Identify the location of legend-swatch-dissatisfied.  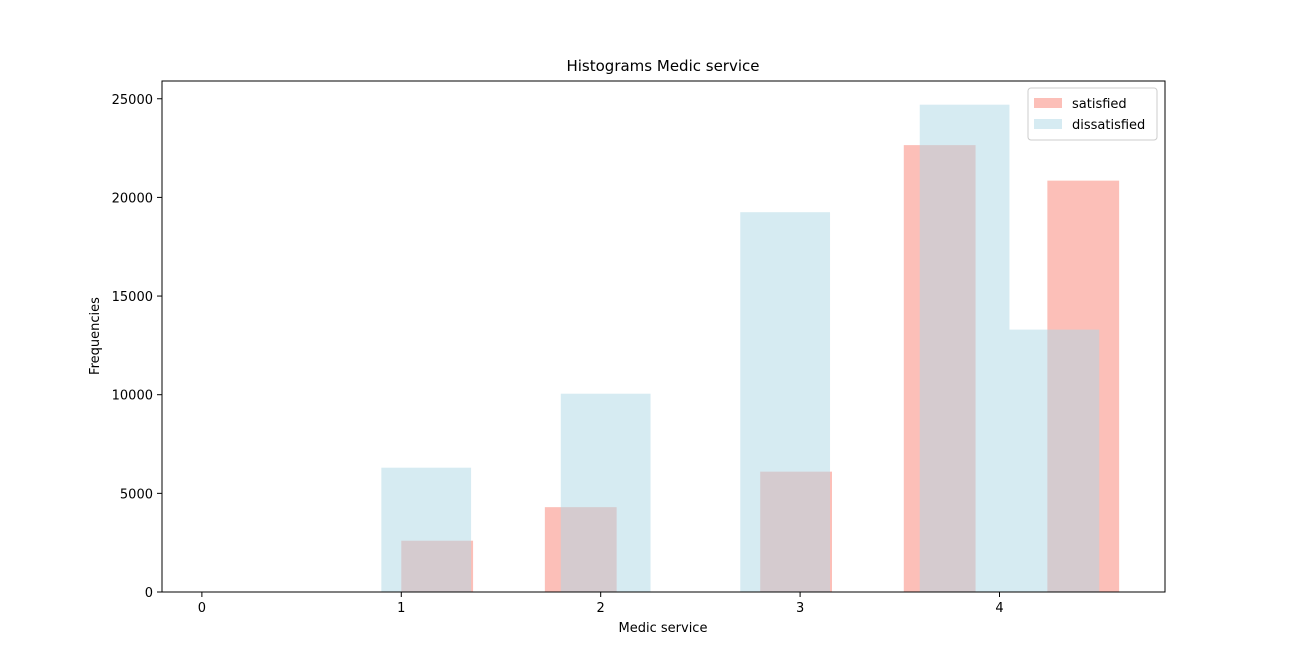
(1048, 124).